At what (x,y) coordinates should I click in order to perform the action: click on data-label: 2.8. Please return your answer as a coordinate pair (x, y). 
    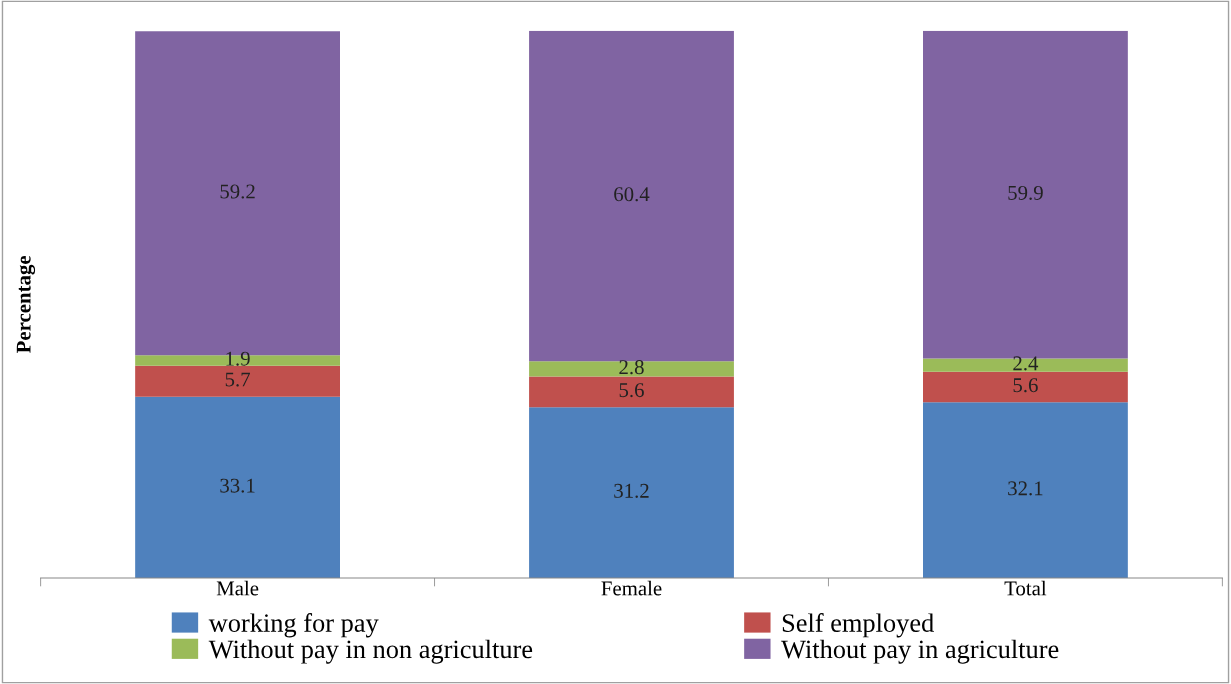
    Looking at the image, I should click on (631, 367).